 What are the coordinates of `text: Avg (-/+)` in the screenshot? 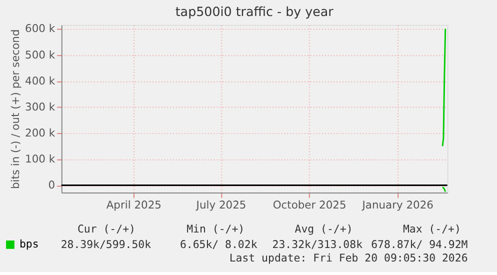 It's located at (323, 229).